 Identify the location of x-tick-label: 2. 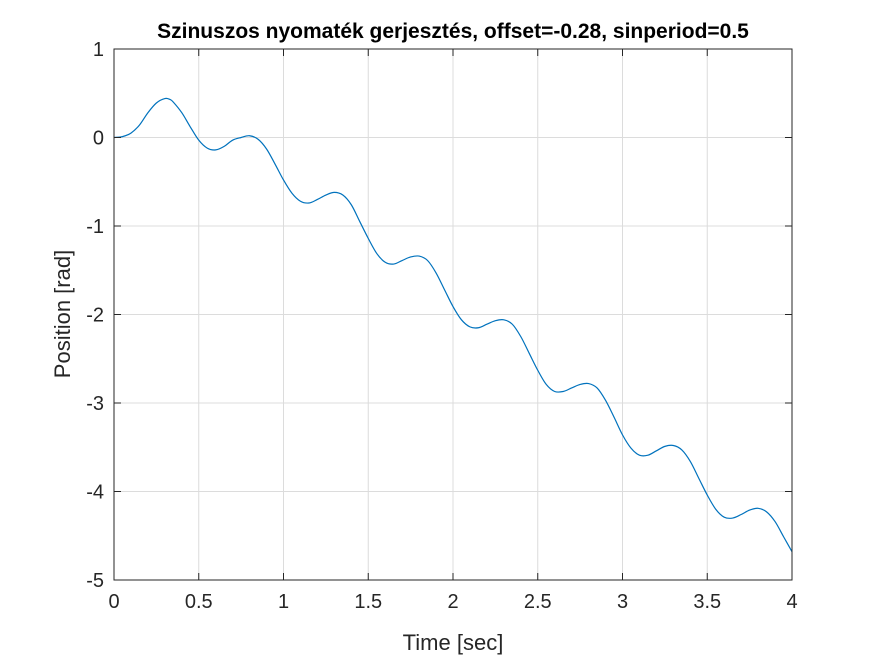
(452, 602).